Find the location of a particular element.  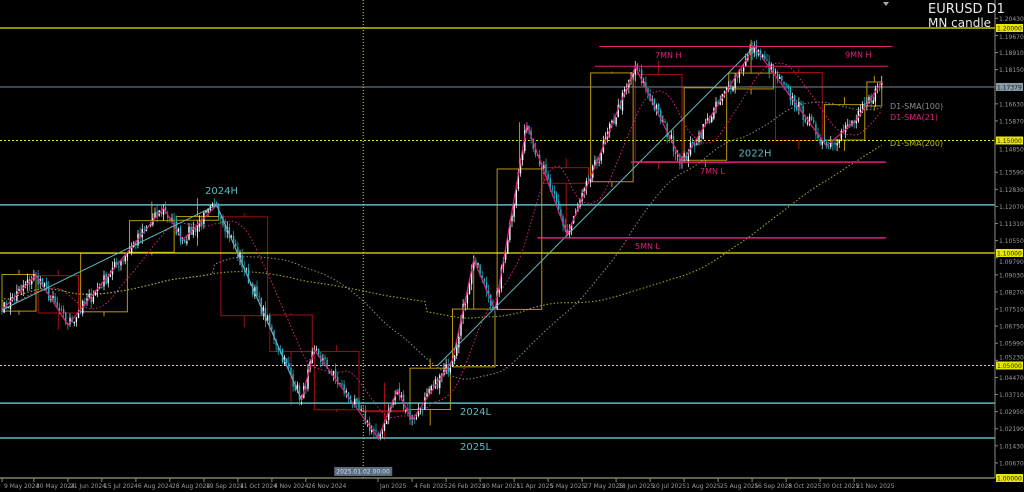

price-tick-label: 1.09790 is located at coordinates (1011, 262).